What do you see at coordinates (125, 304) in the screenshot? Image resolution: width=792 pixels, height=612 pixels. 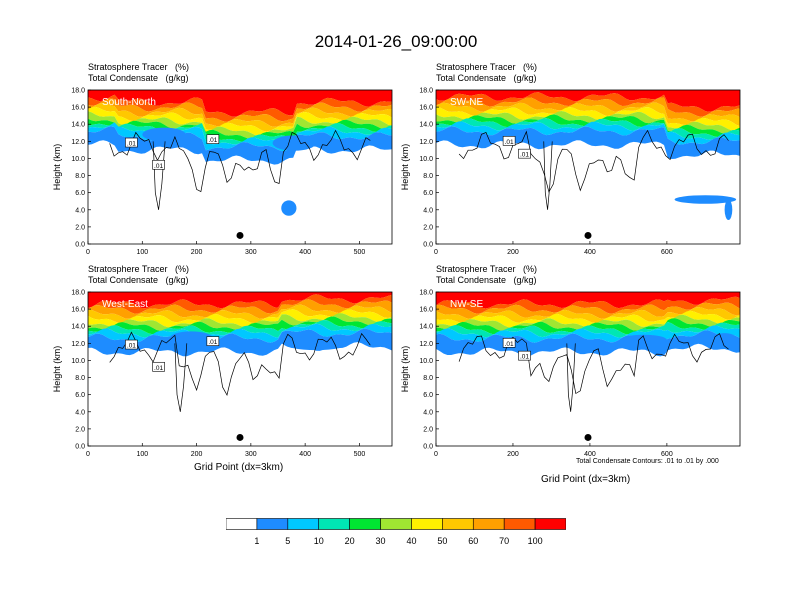 I see `panel-label: West-East` at bounding box center [125, 304].